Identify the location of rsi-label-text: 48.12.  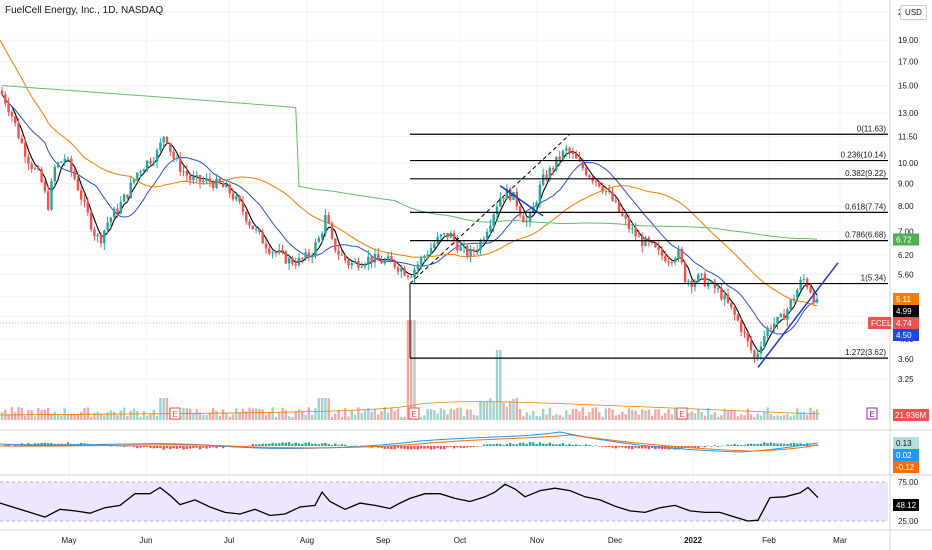
(906, 505).